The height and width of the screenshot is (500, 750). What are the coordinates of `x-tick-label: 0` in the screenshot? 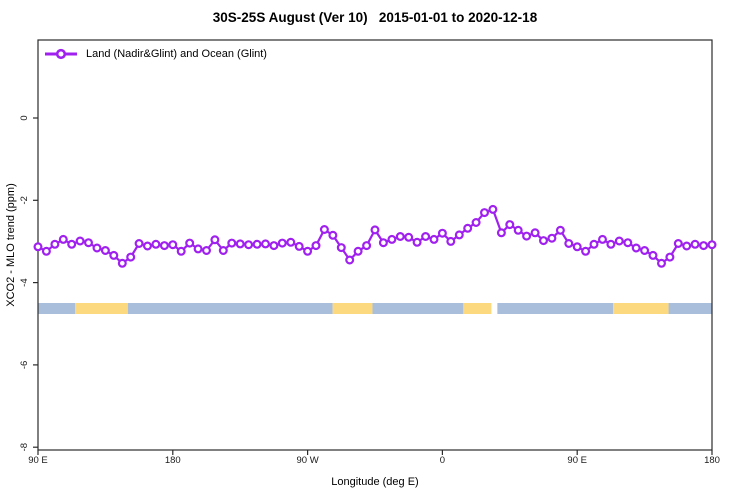 It's located at (442, 460).